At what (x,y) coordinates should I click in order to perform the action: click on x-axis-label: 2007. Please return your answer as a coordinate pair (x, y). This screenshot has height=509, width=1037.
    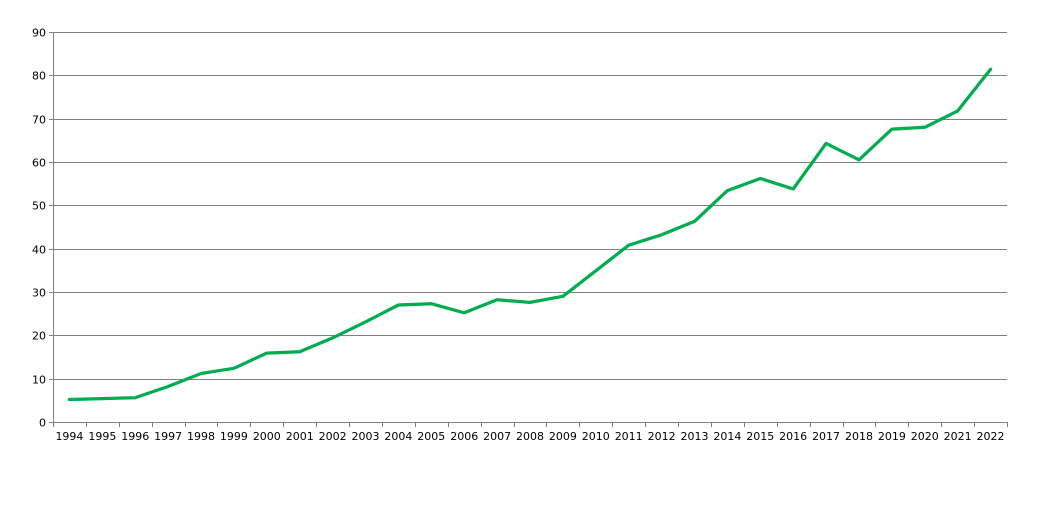
    Looking at the image, I should click on (497, 436).